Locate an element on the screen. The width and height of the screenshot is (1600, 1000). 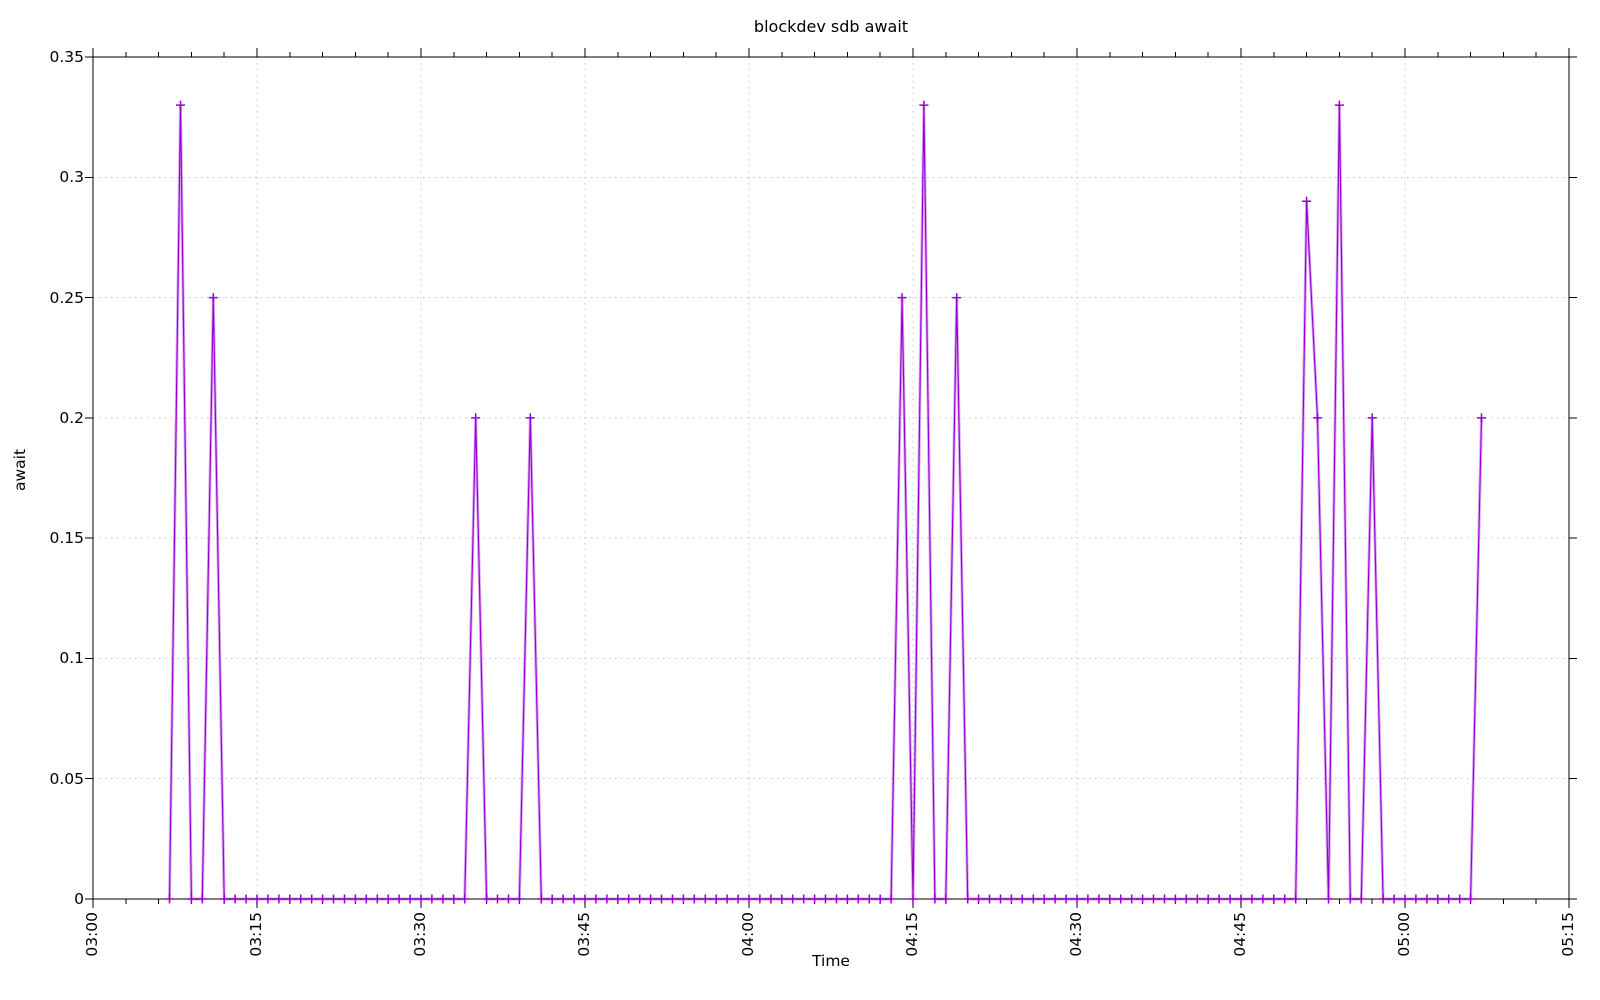
chart-title: blockdev sdb await is located at coordinates (831, 26).